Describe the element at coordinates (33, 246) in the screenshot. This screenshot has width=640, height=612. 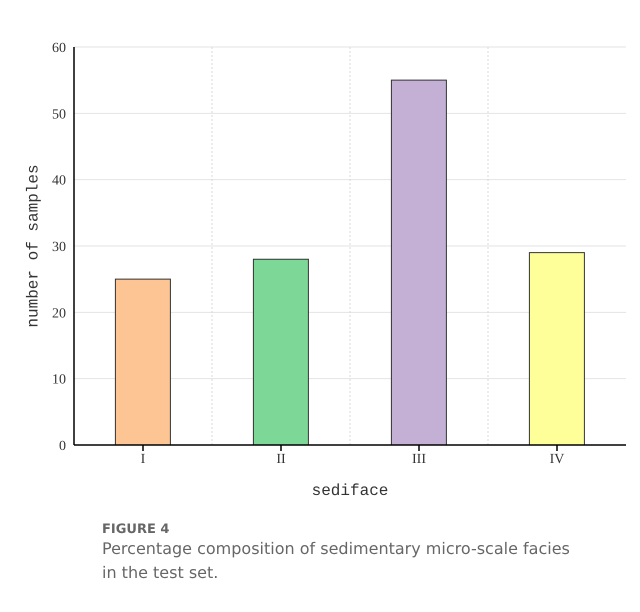
I see `y-axis-title: number of samples` at that location.